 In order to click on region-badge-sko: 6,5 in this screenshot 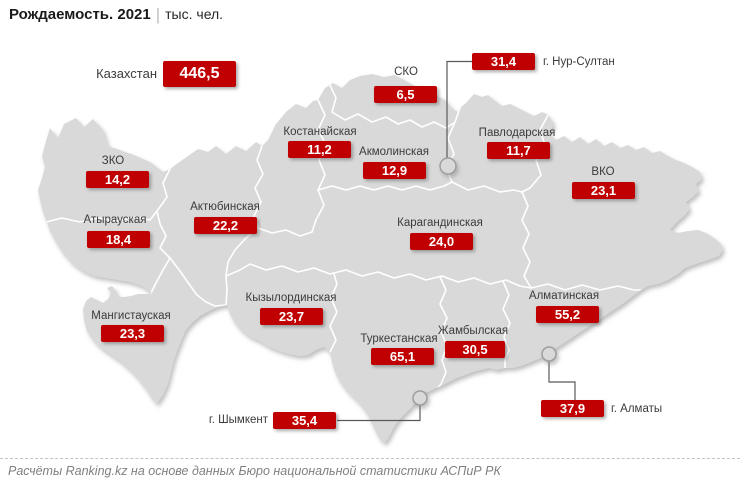, I will do `click(405, 94)`.